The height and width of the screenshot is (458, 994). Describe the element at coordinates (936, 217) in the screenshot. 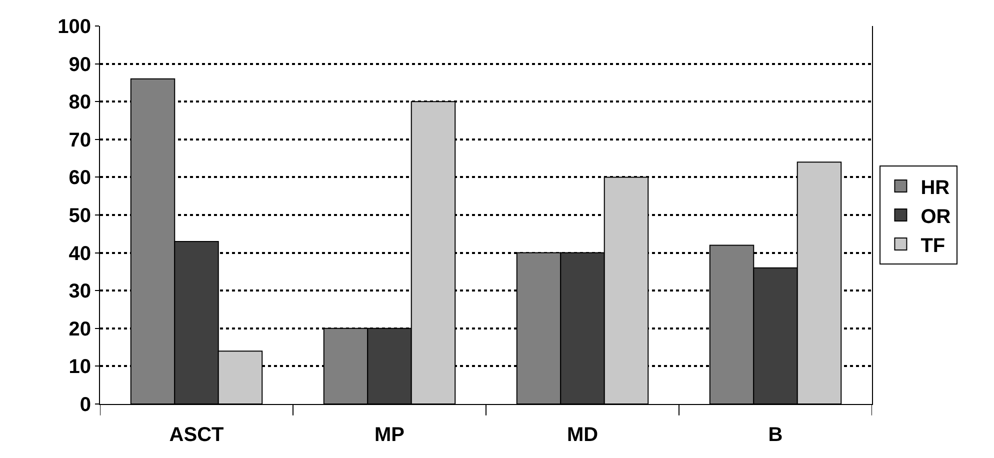

I see `legend-label: OR` at that location.